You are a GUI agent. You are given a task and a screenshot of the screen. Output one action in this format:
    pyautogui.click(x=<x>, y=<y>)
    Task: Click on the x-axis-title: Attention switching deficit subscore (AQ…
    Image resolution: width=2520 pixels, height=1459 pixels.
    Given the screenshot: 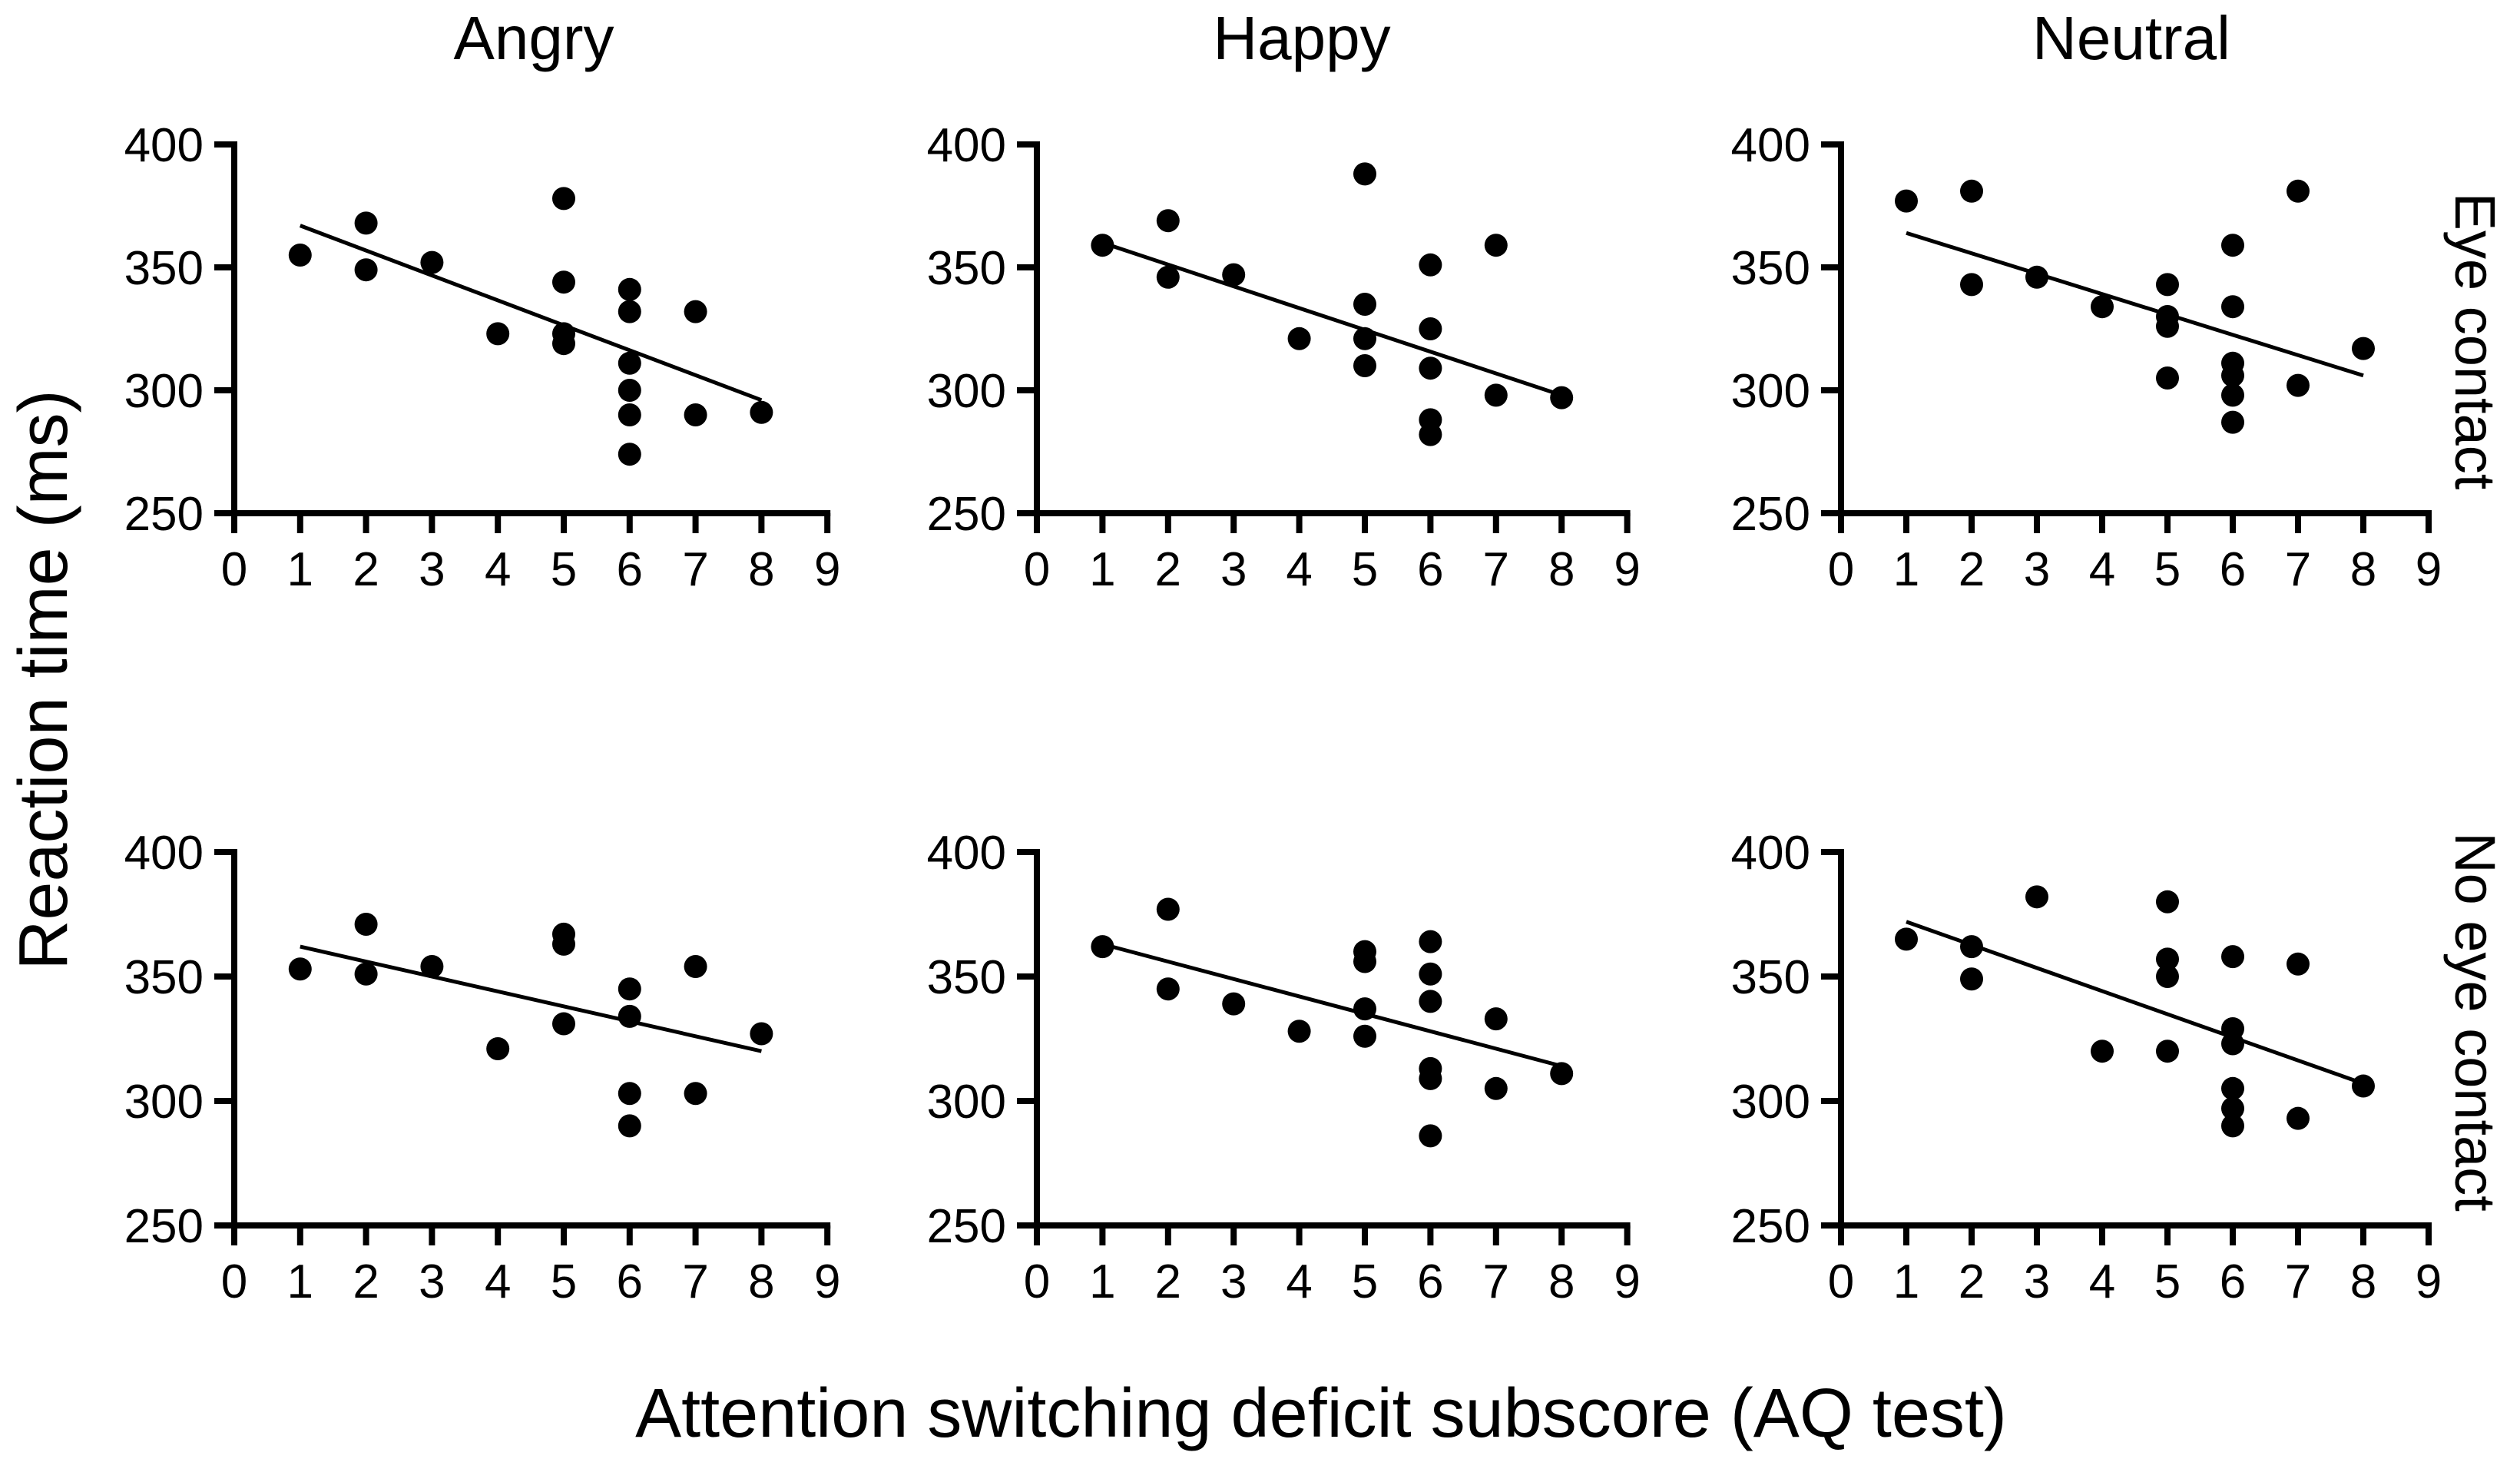 What is the action you would take?
    pyautogui.click(x=1321, y=1413)
    